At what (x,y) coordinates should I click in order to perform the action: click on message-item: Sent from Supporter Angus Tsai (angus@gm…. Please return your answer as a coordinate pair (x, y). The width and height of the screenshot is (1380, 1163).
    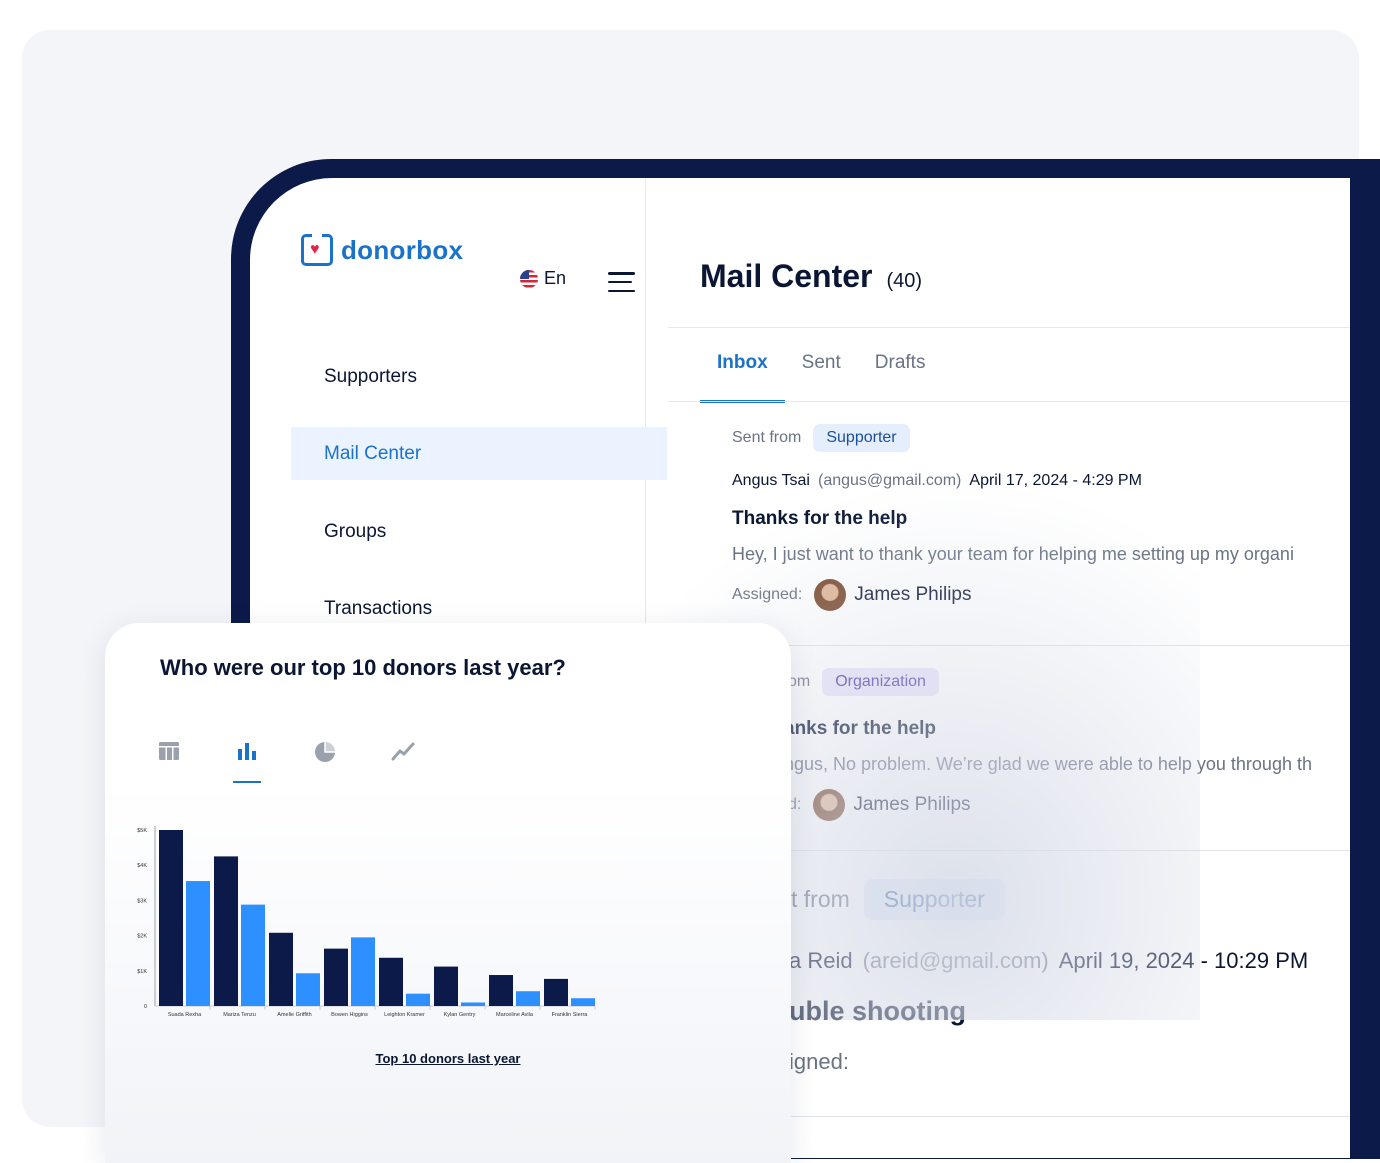
    Looking at the image, I should click on (1041, 517).